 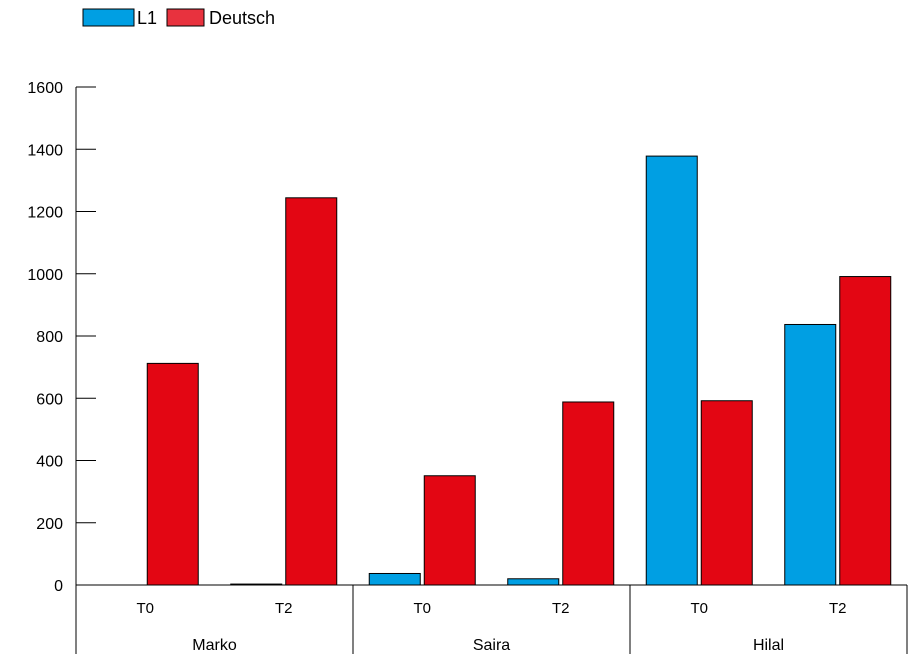 What do you see at coordinates (49, 337) in the screenshot?
I see `y-tick-label: 800` at bounding box center [49, 337].